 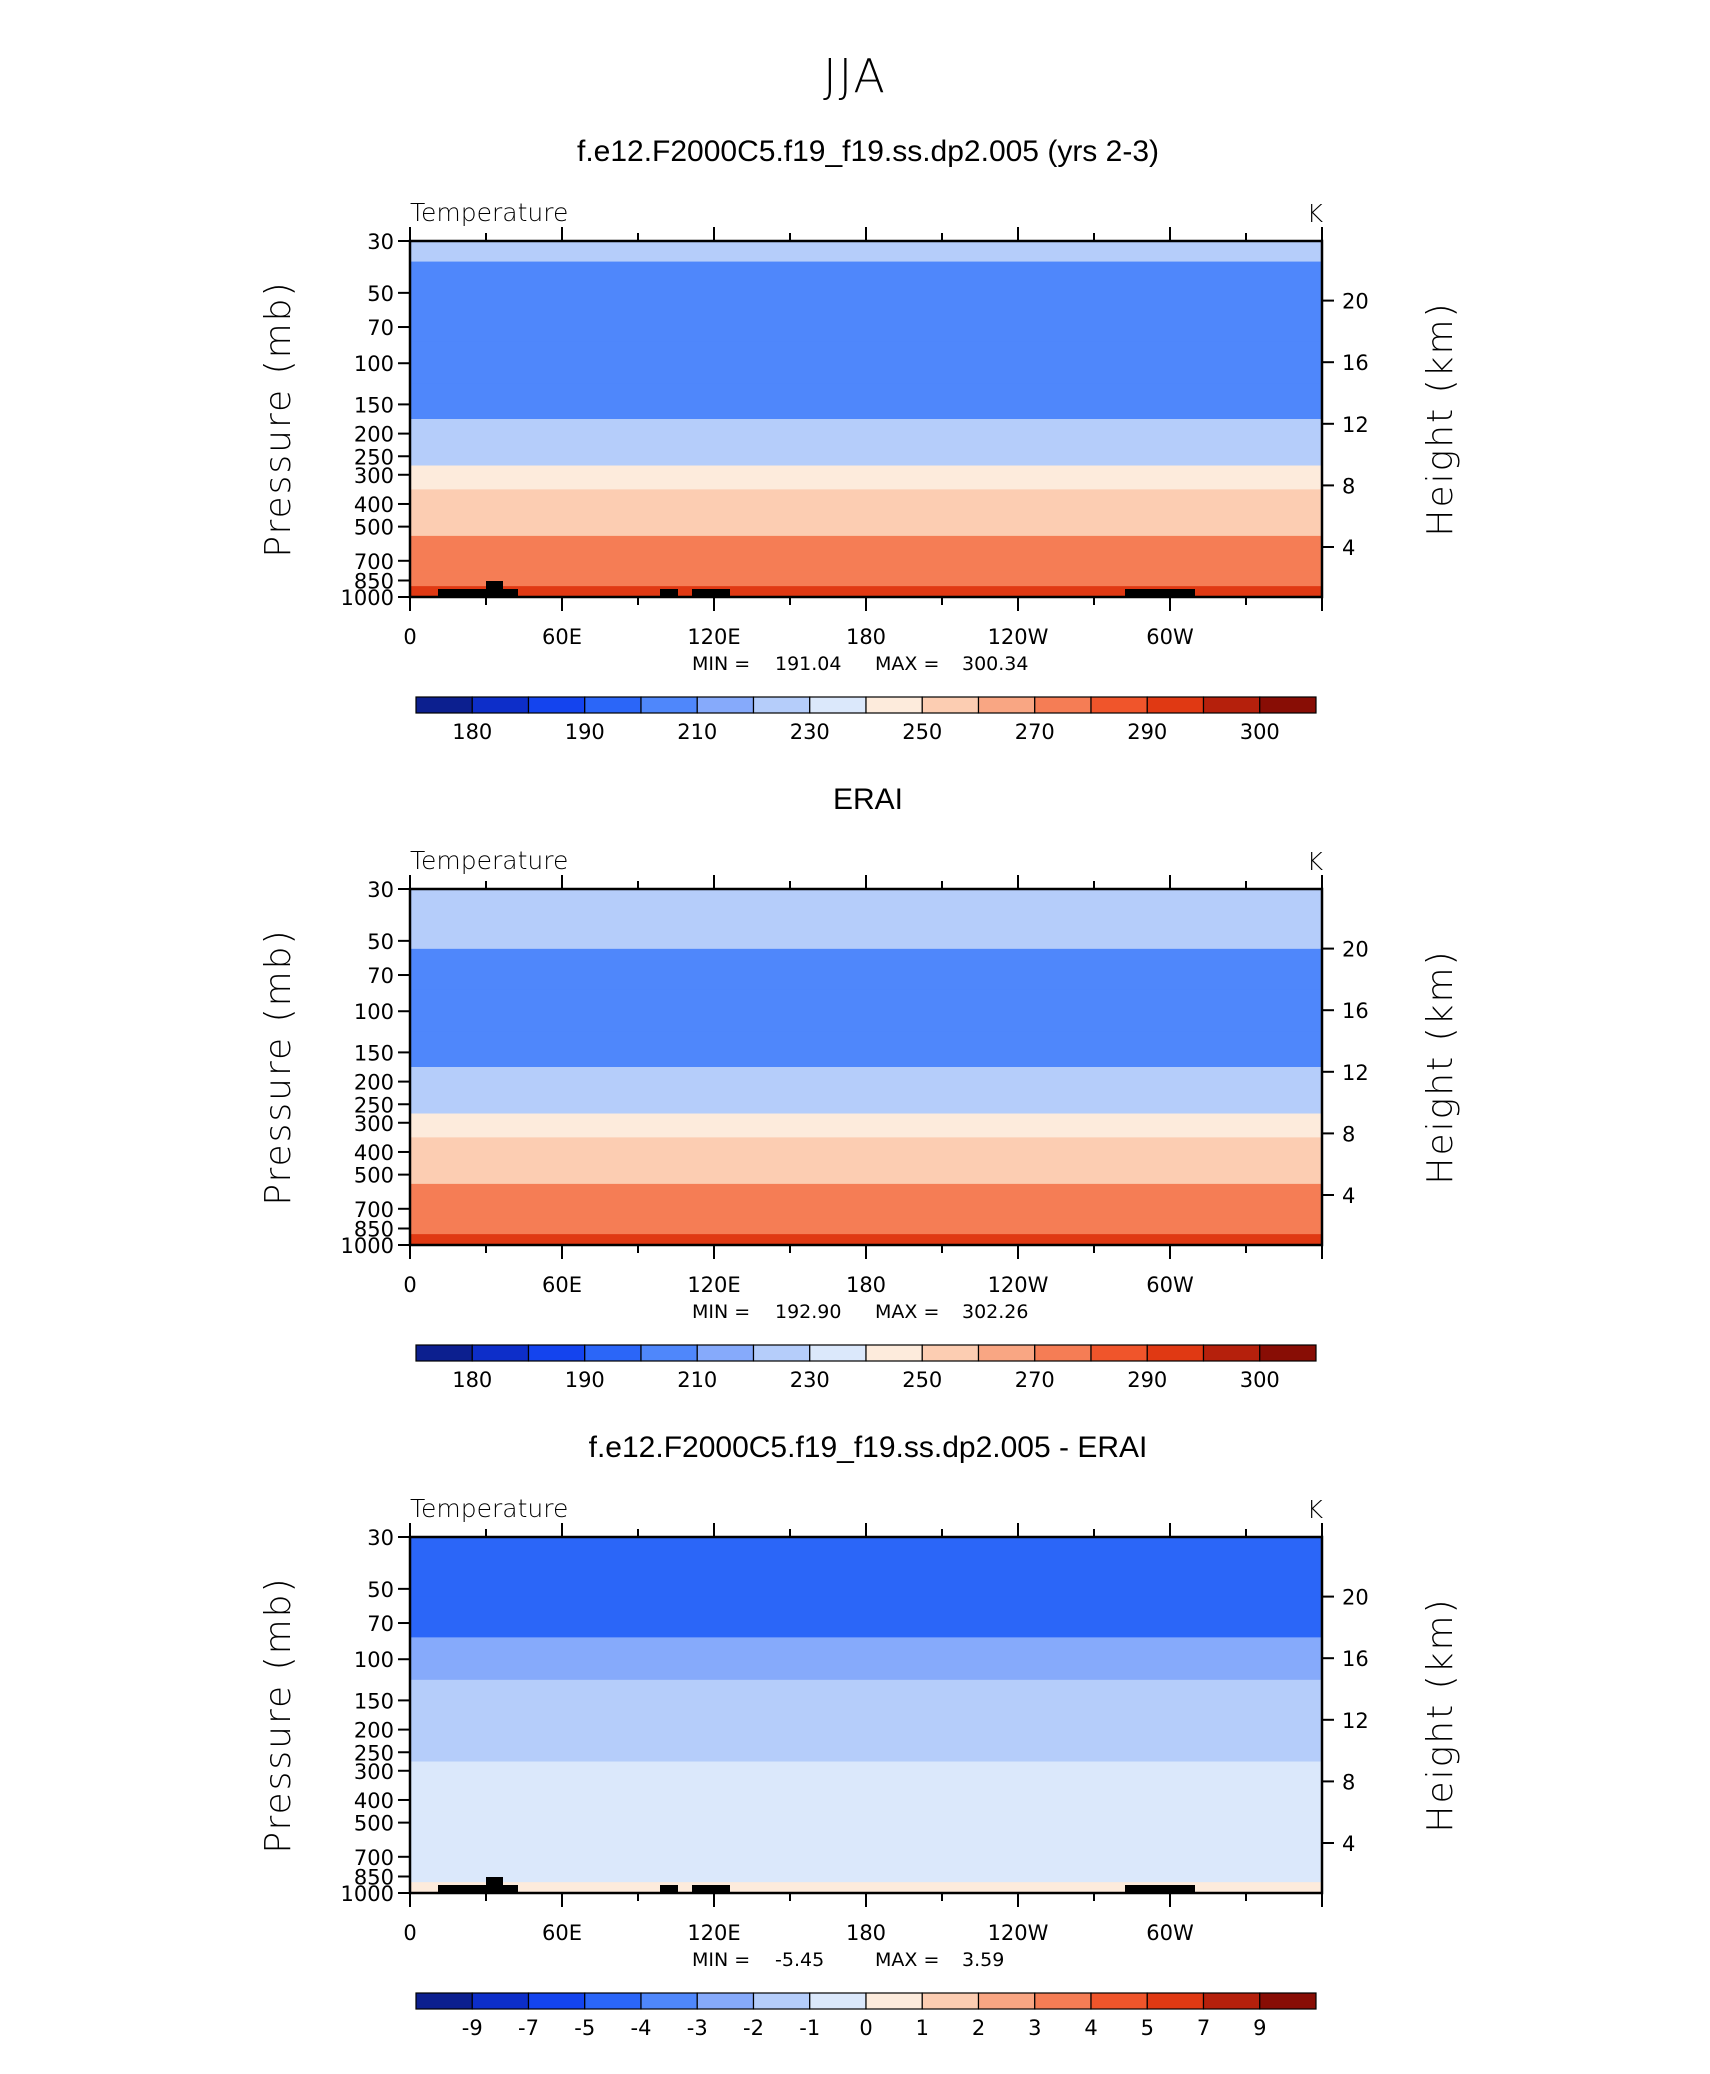 I want to click on x-tick-label: 0, so click(x=409, y=1285).